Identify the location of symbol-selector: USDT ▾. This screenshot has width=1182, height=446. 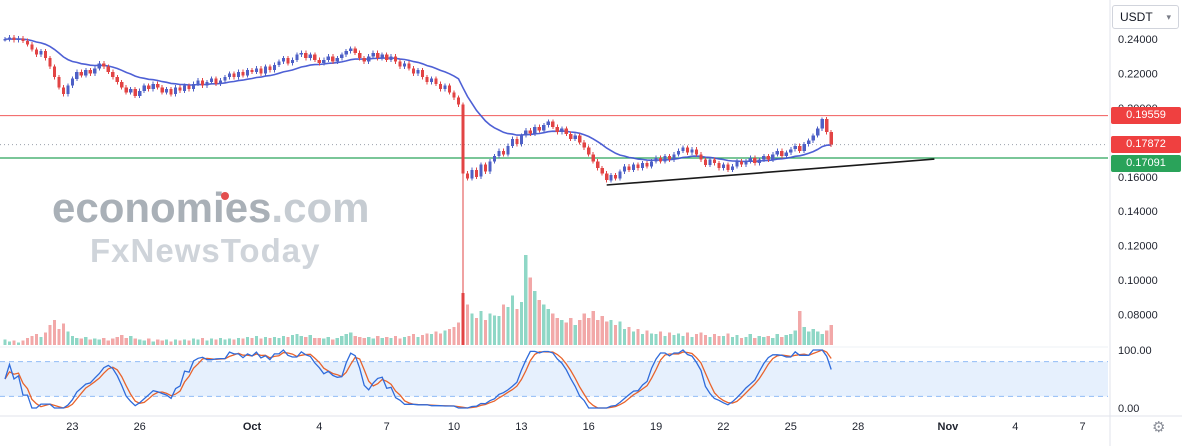
(1145, 17).